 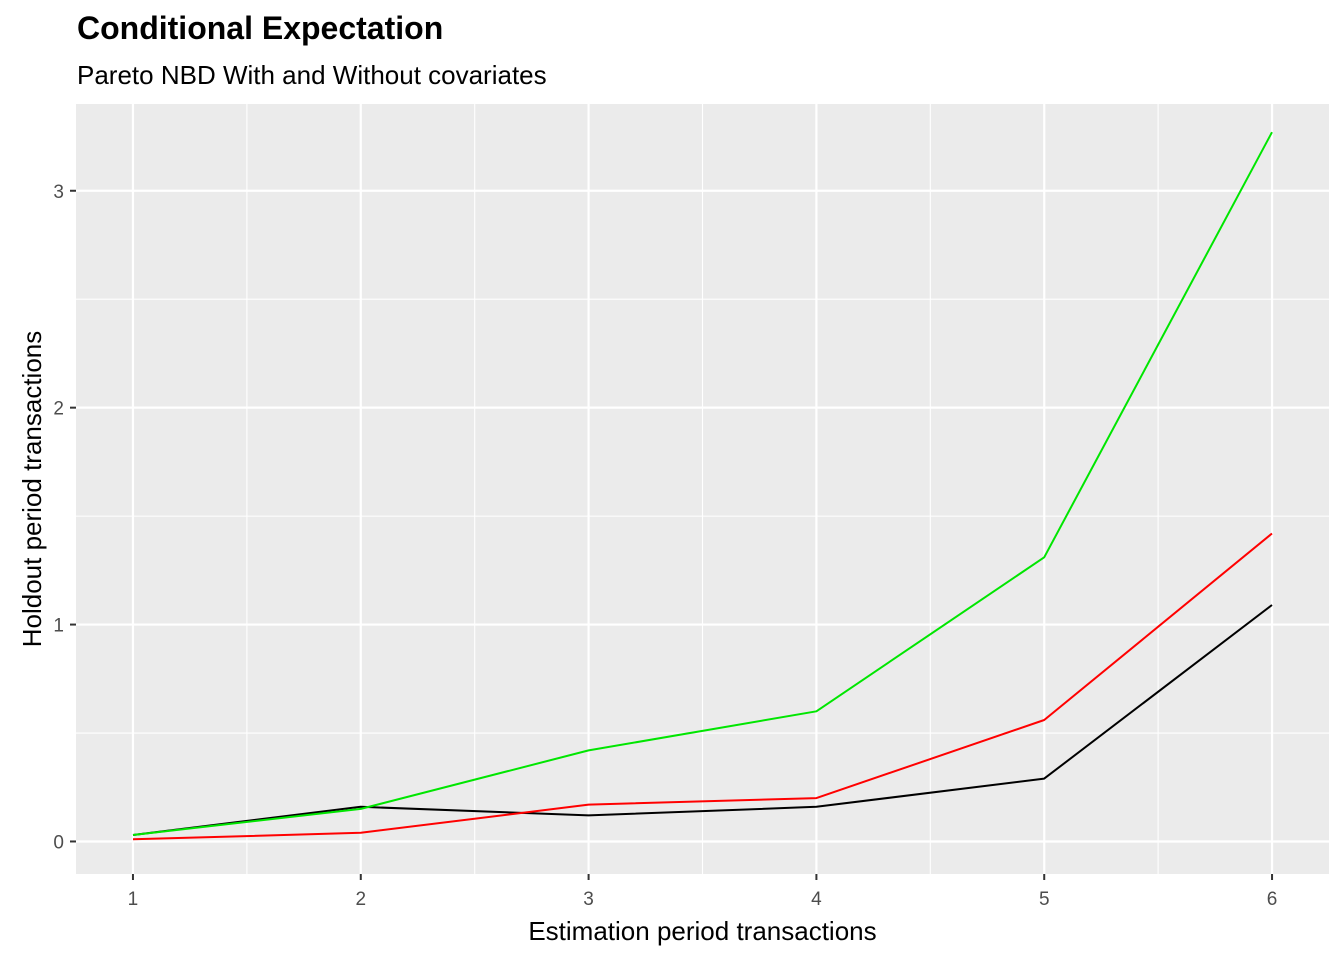 What do you see at coordinates (1044, 899) in the screenshot?
I see `x-tick-label: 5` at bounding box center [1044, 899].